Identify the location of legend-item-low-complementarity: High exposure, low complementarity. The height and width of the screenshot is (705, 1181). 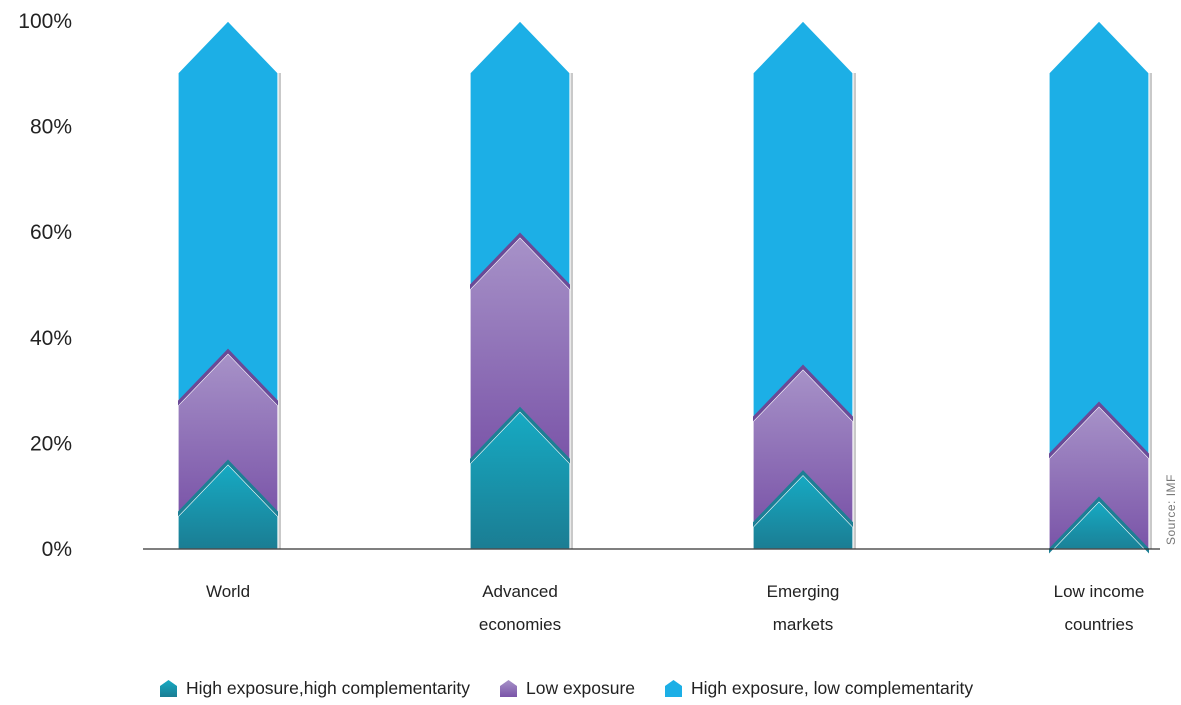
(819, 688).